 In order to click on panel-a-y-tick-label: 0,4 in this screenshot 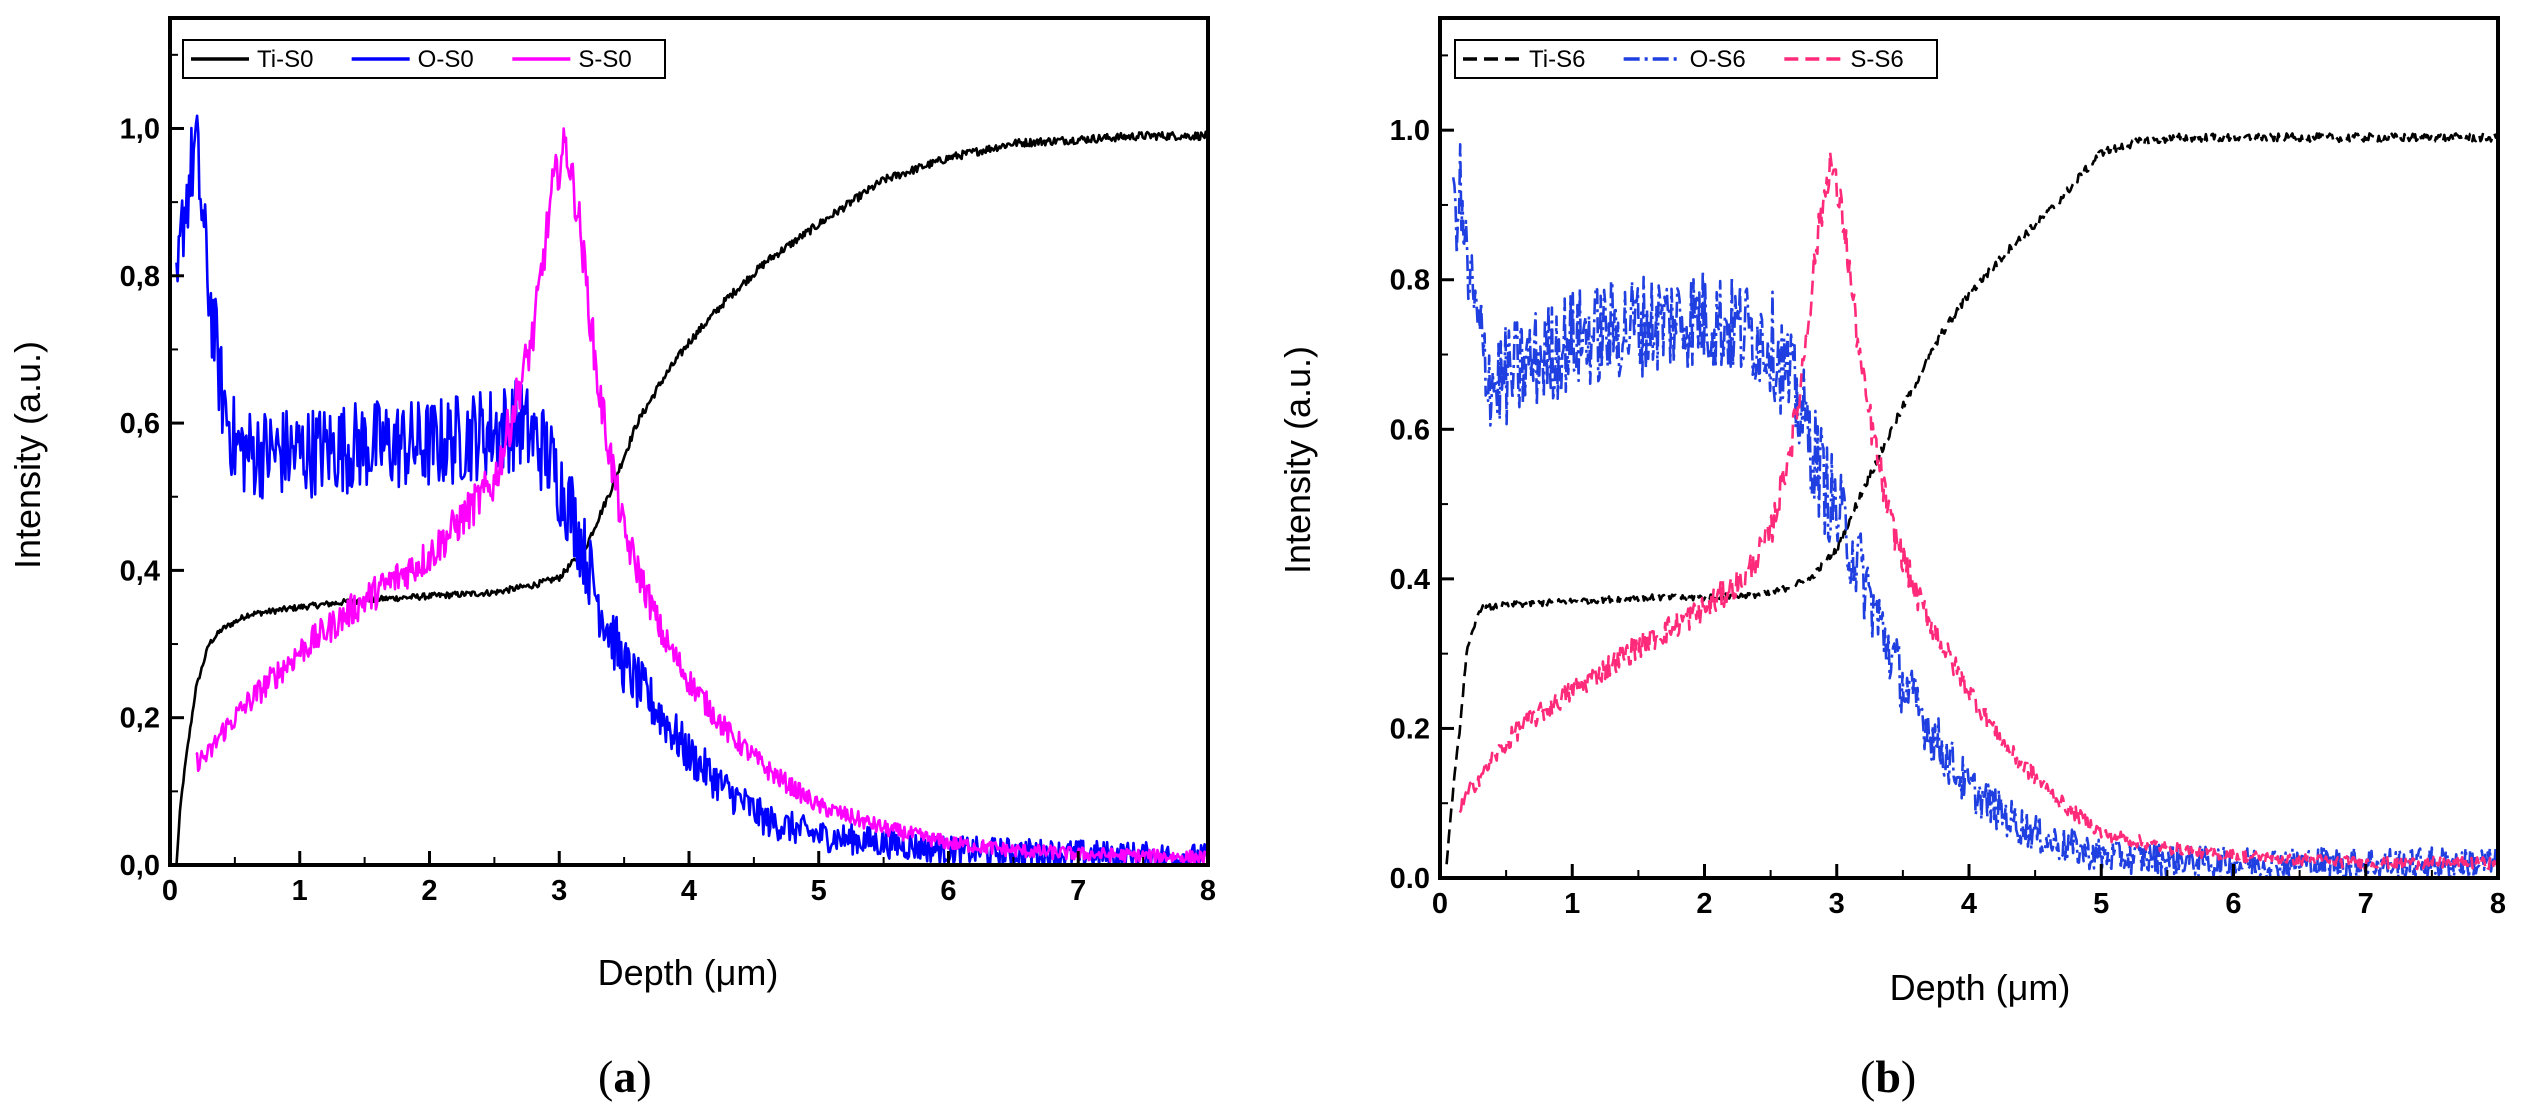, I will do `click(140, 571)`.